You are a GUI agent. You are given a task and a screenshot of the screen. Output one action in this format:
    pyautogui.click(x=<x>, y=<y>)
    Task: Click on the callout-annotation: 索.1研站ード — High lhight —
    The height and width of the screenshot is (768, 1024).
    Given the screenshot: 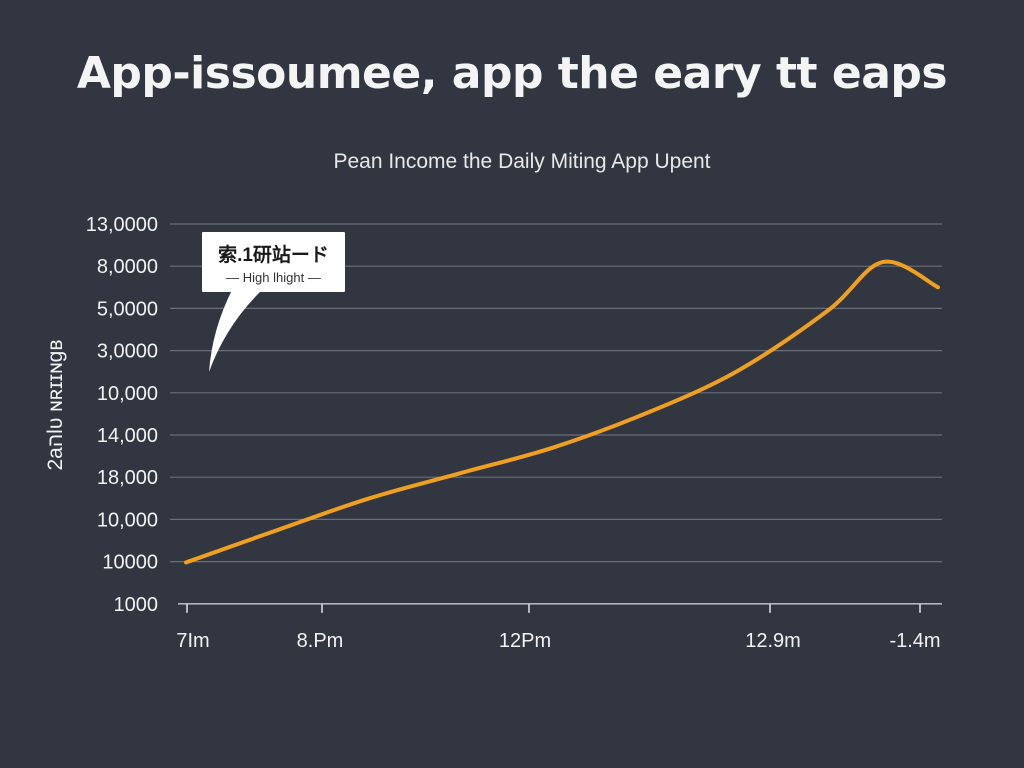 What is the action you would take?
    pyautogui.click(x=273, y=262)
    